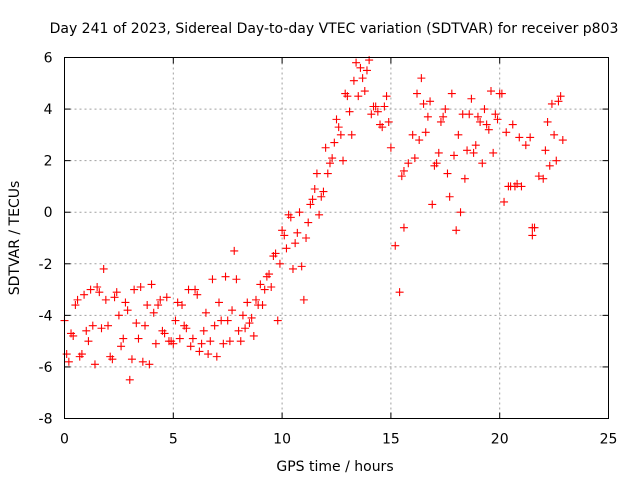  Describe the element at coordinates (15, 238) in the screenshot. I see `y-axis-label: SDTVAR / TECUs` at that location.